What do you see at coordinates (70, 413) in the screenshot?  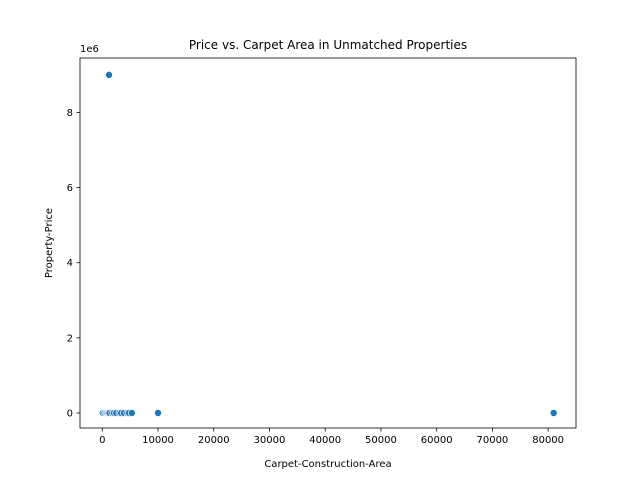 I see `y-tick-label: 0` at bounding box center [70, 413].